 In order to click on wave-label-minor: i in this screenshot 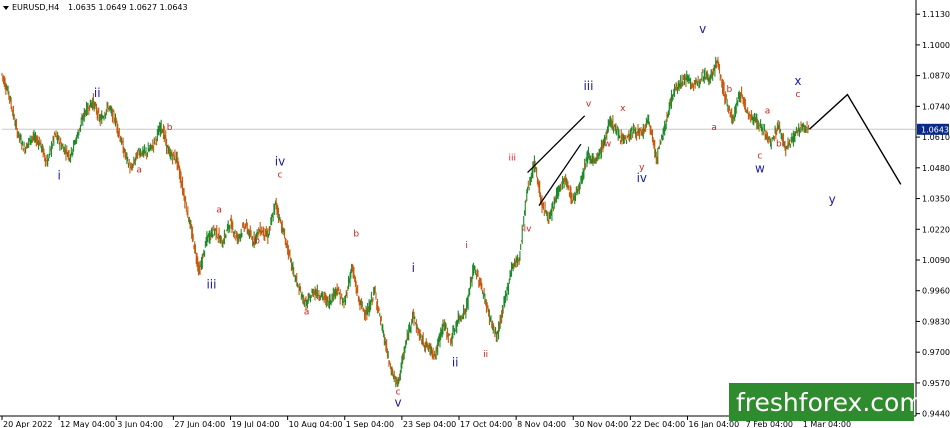, I will do `click(466, 246)`.